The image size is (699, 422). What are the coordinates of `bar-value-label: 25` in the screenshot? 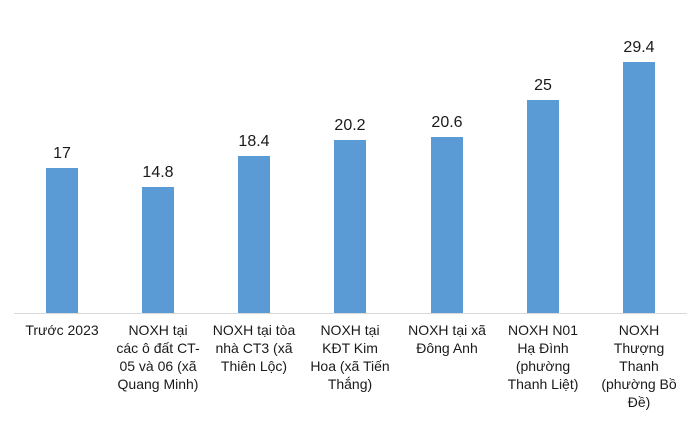 It's located at (543, 85).